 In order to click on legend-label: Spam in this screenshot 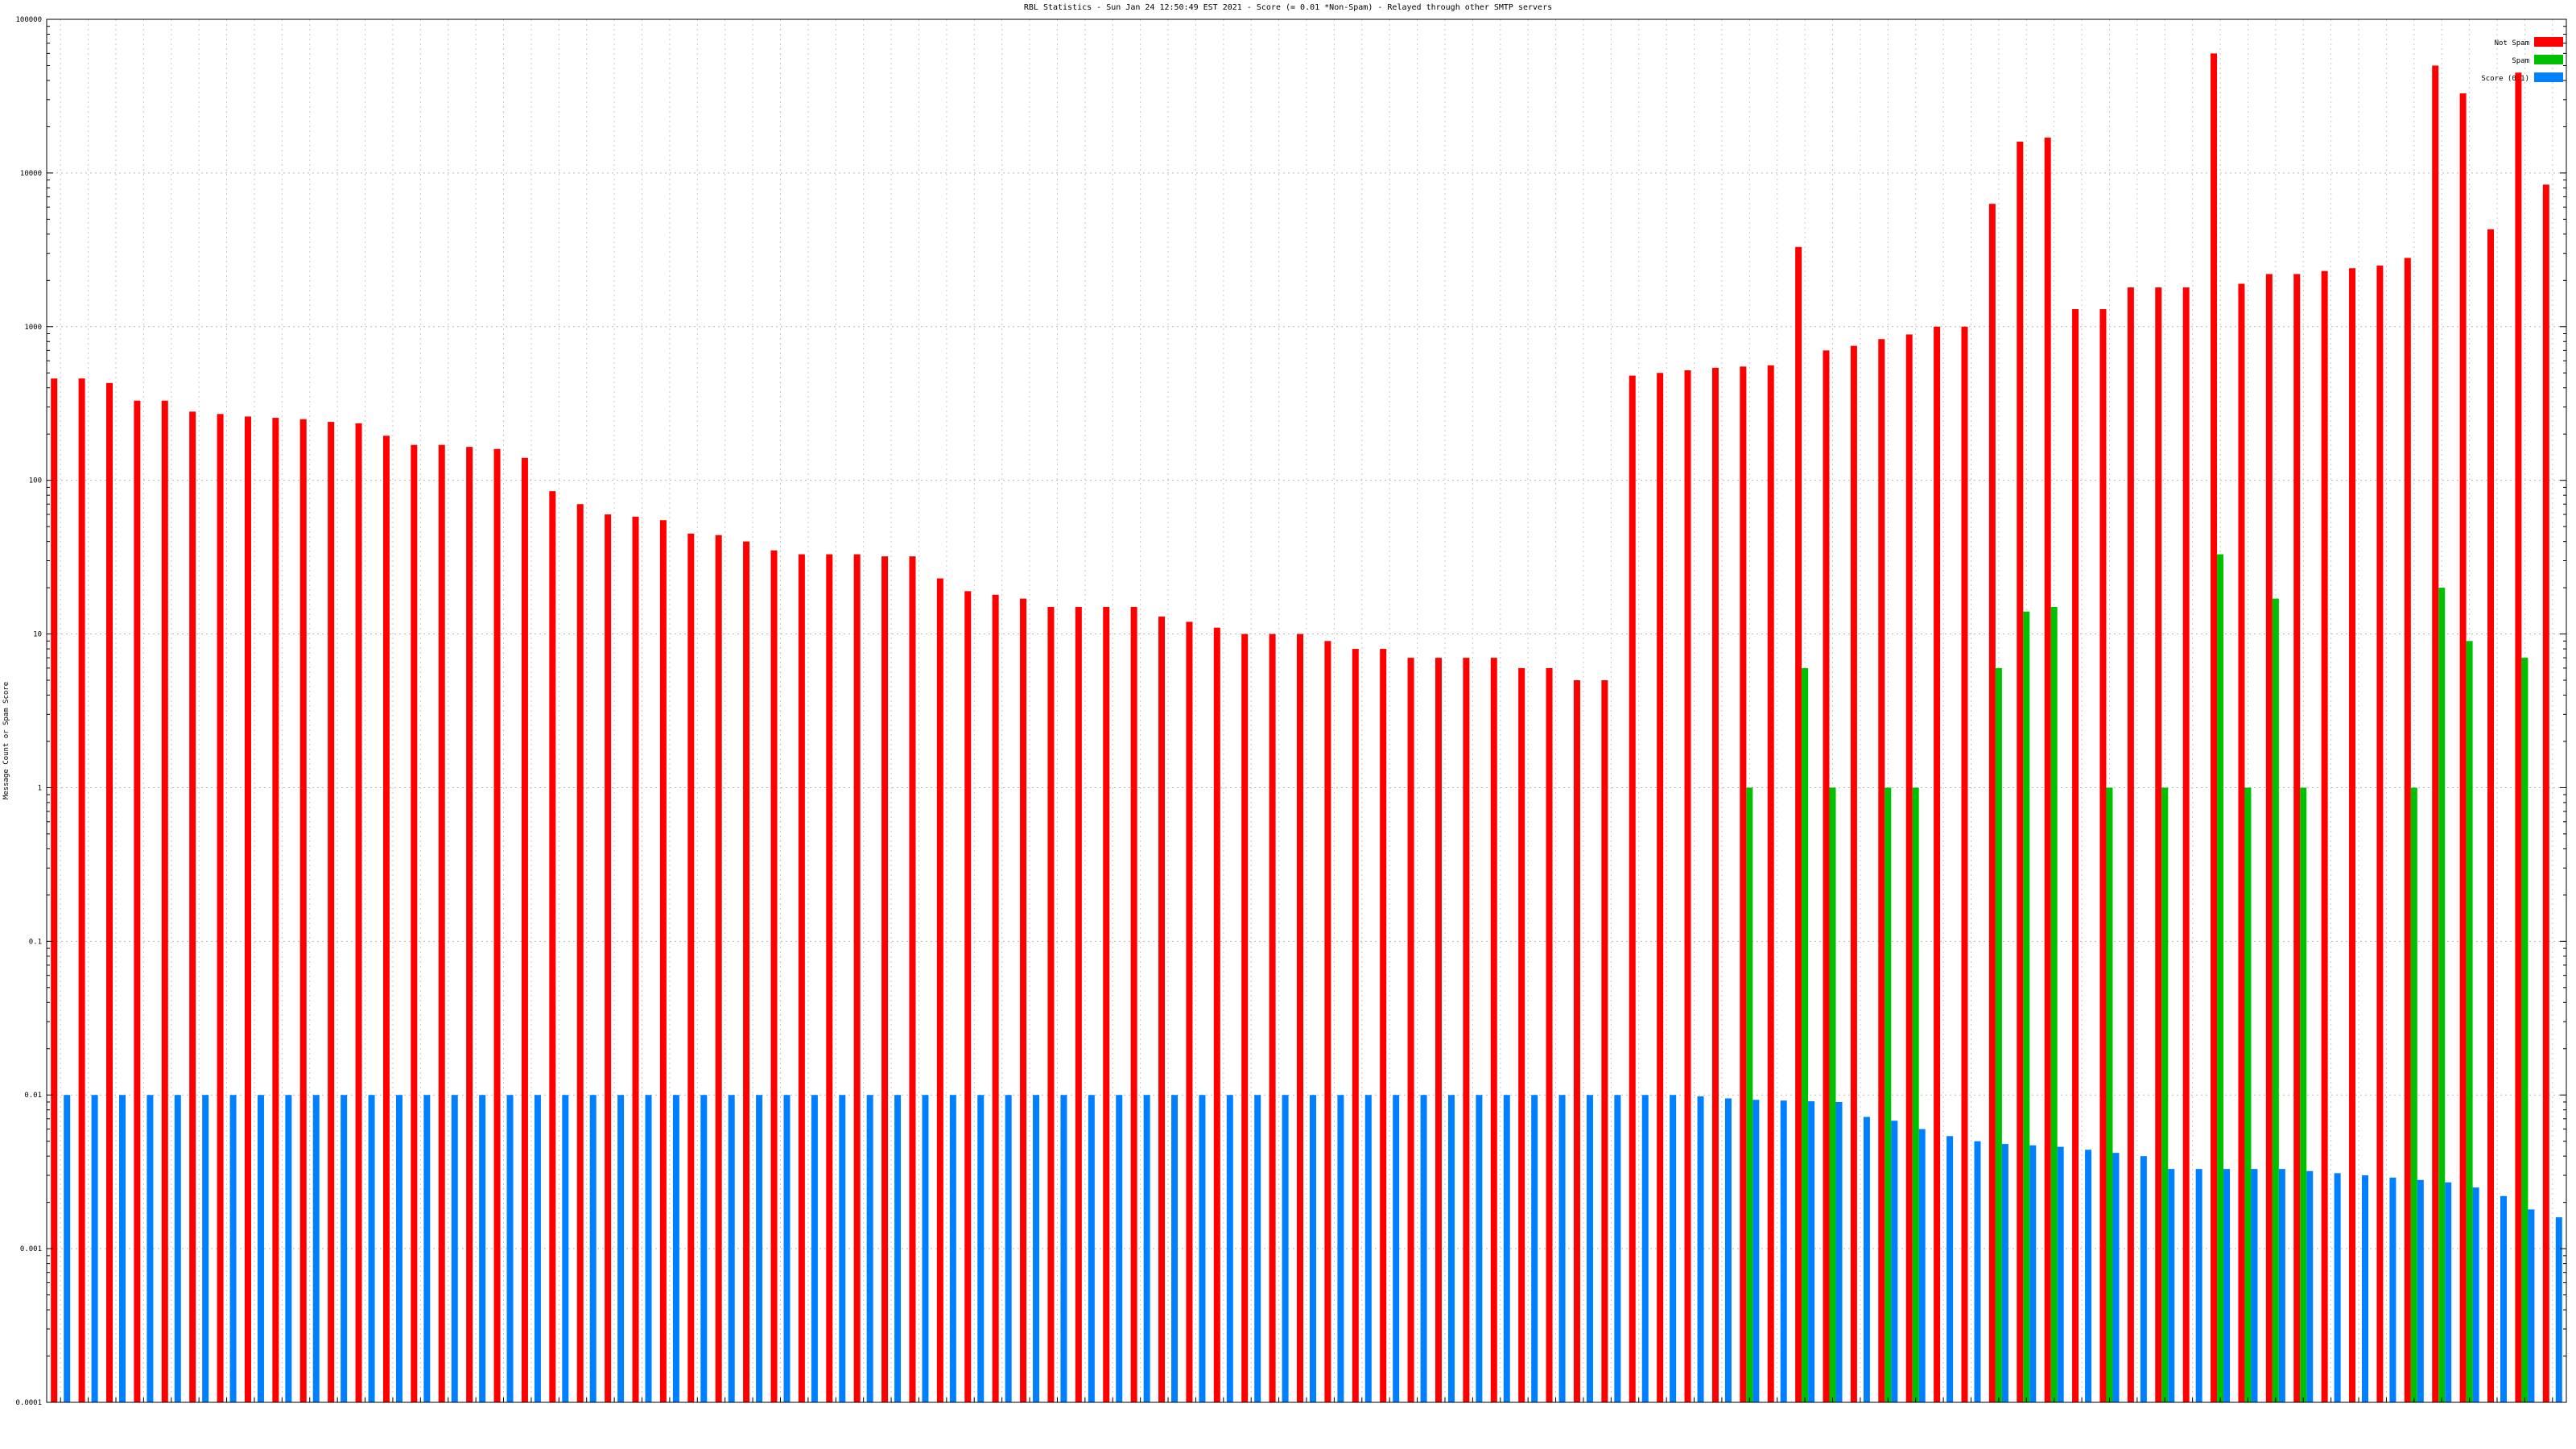, I will do `click(2520, 61)`.